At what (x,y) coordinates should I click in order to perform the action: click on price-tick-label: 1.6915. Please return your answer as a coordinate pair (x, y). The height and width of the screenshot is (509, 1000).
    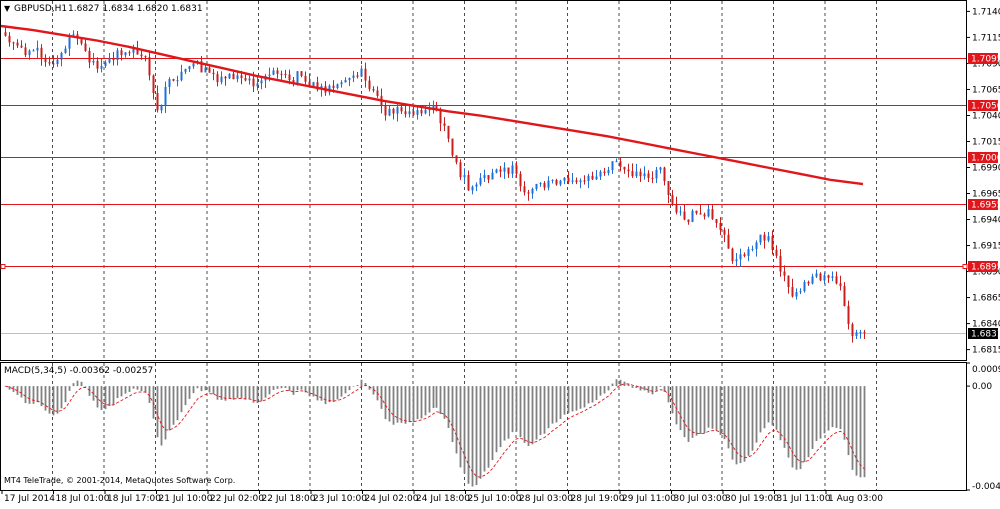
    Looking at the image, I should click on (986, 247).